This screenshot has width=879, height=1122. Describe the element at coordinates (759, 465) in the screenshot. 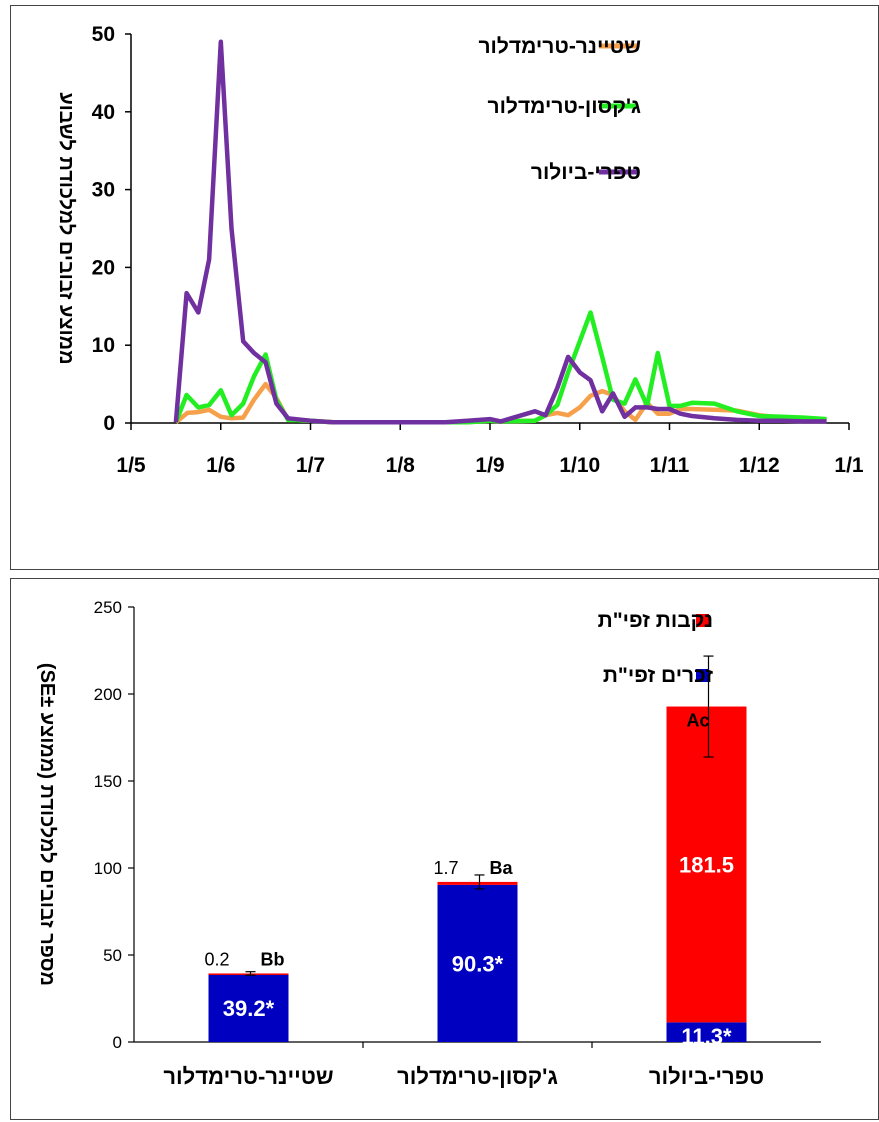

I see `x-tick-label: 1/12` at that location.